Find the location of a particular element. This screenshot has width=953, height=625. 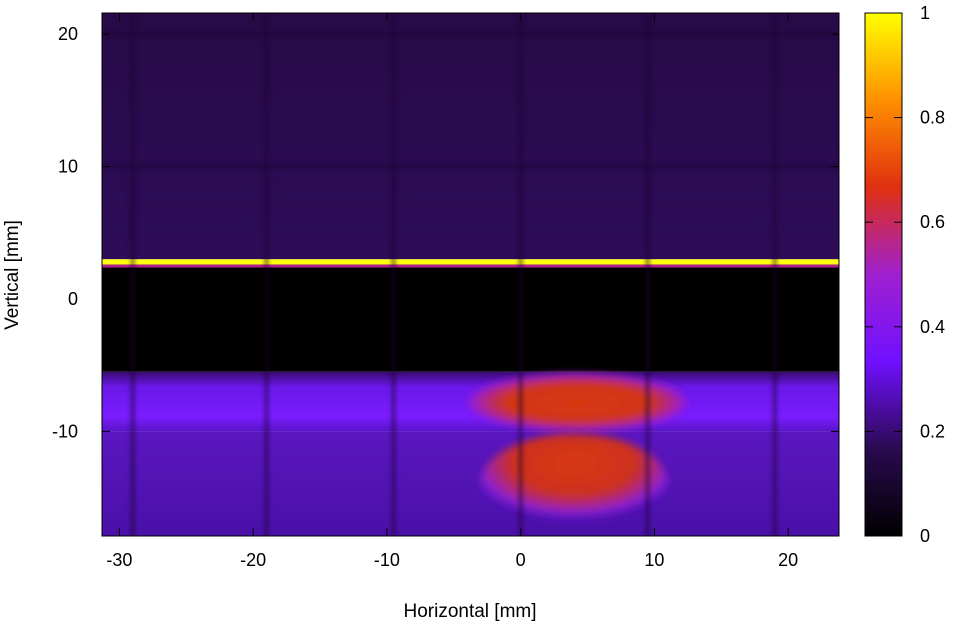

colorbar-tick-label: 0 is located at coordinates (925, 536).